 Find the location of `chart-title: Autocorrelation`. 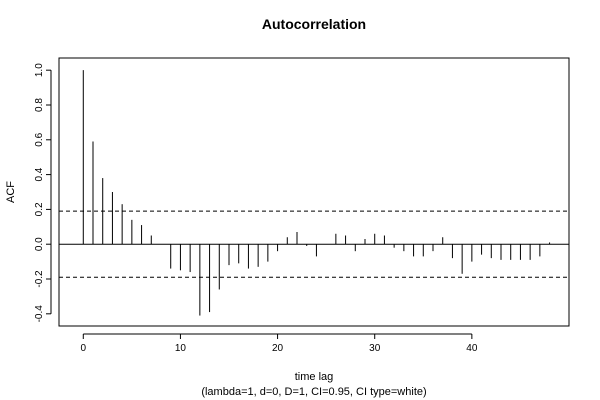

chart-title: Autocorrelation is located at coordinates (314, 24).